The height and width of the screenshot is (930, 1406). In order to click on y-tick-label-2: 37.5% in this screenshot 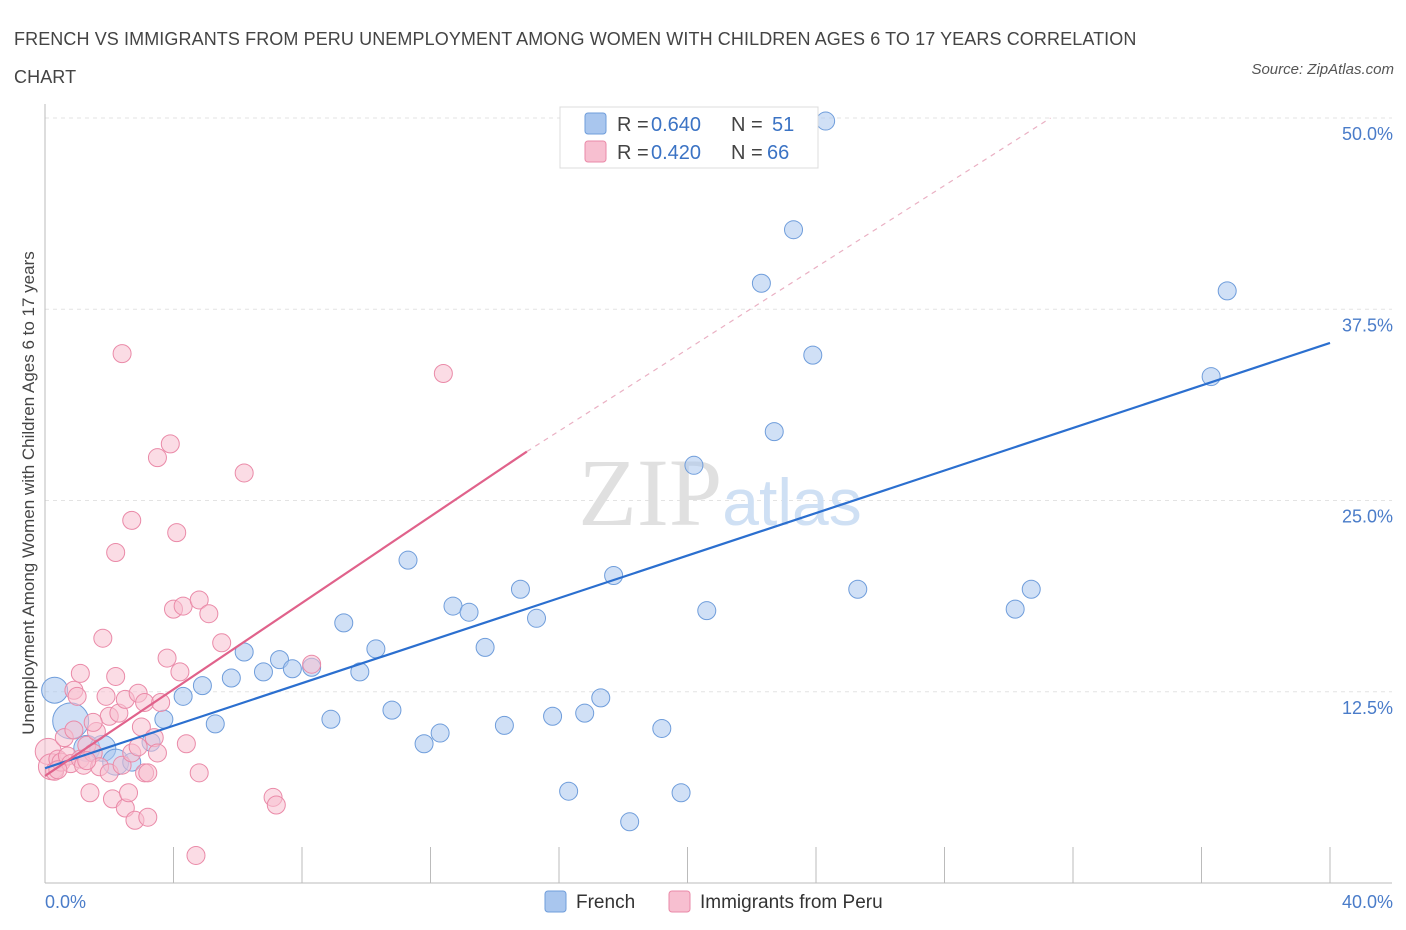, I will do `click(1367, 325)`.